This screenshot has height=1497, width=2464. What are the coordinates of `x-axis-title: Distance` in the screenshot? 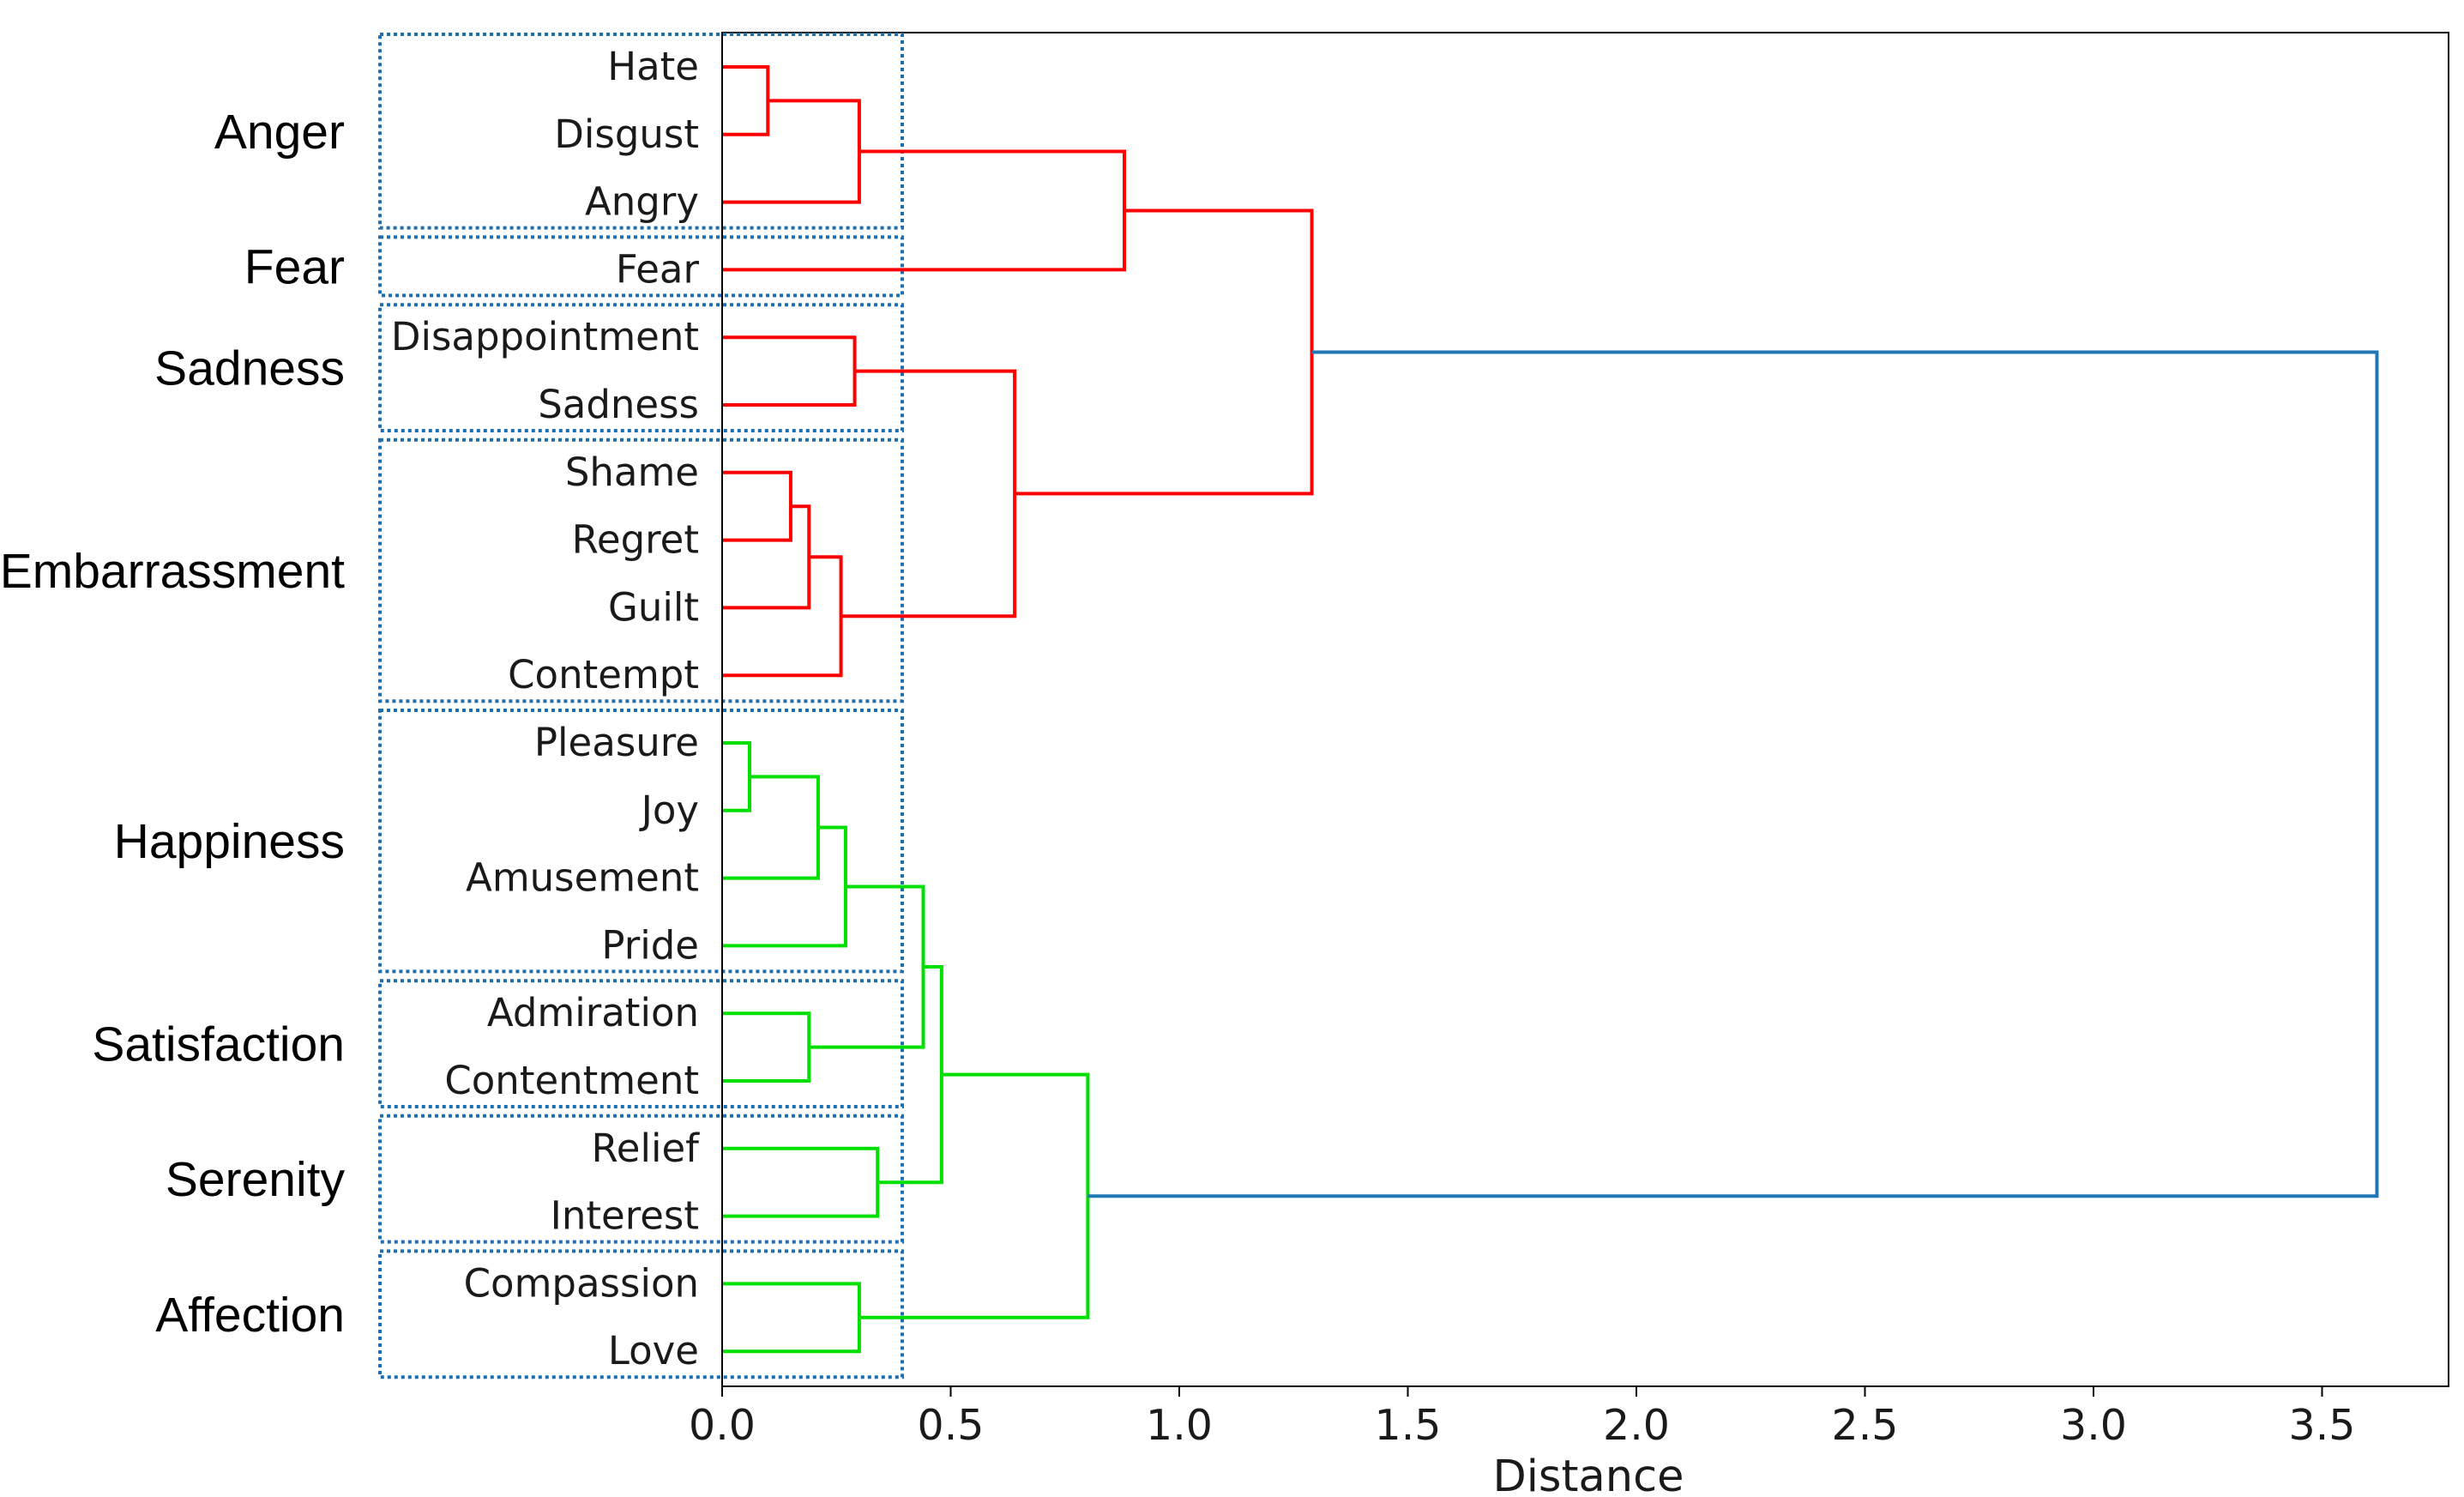 It's located at (1588, 1474).